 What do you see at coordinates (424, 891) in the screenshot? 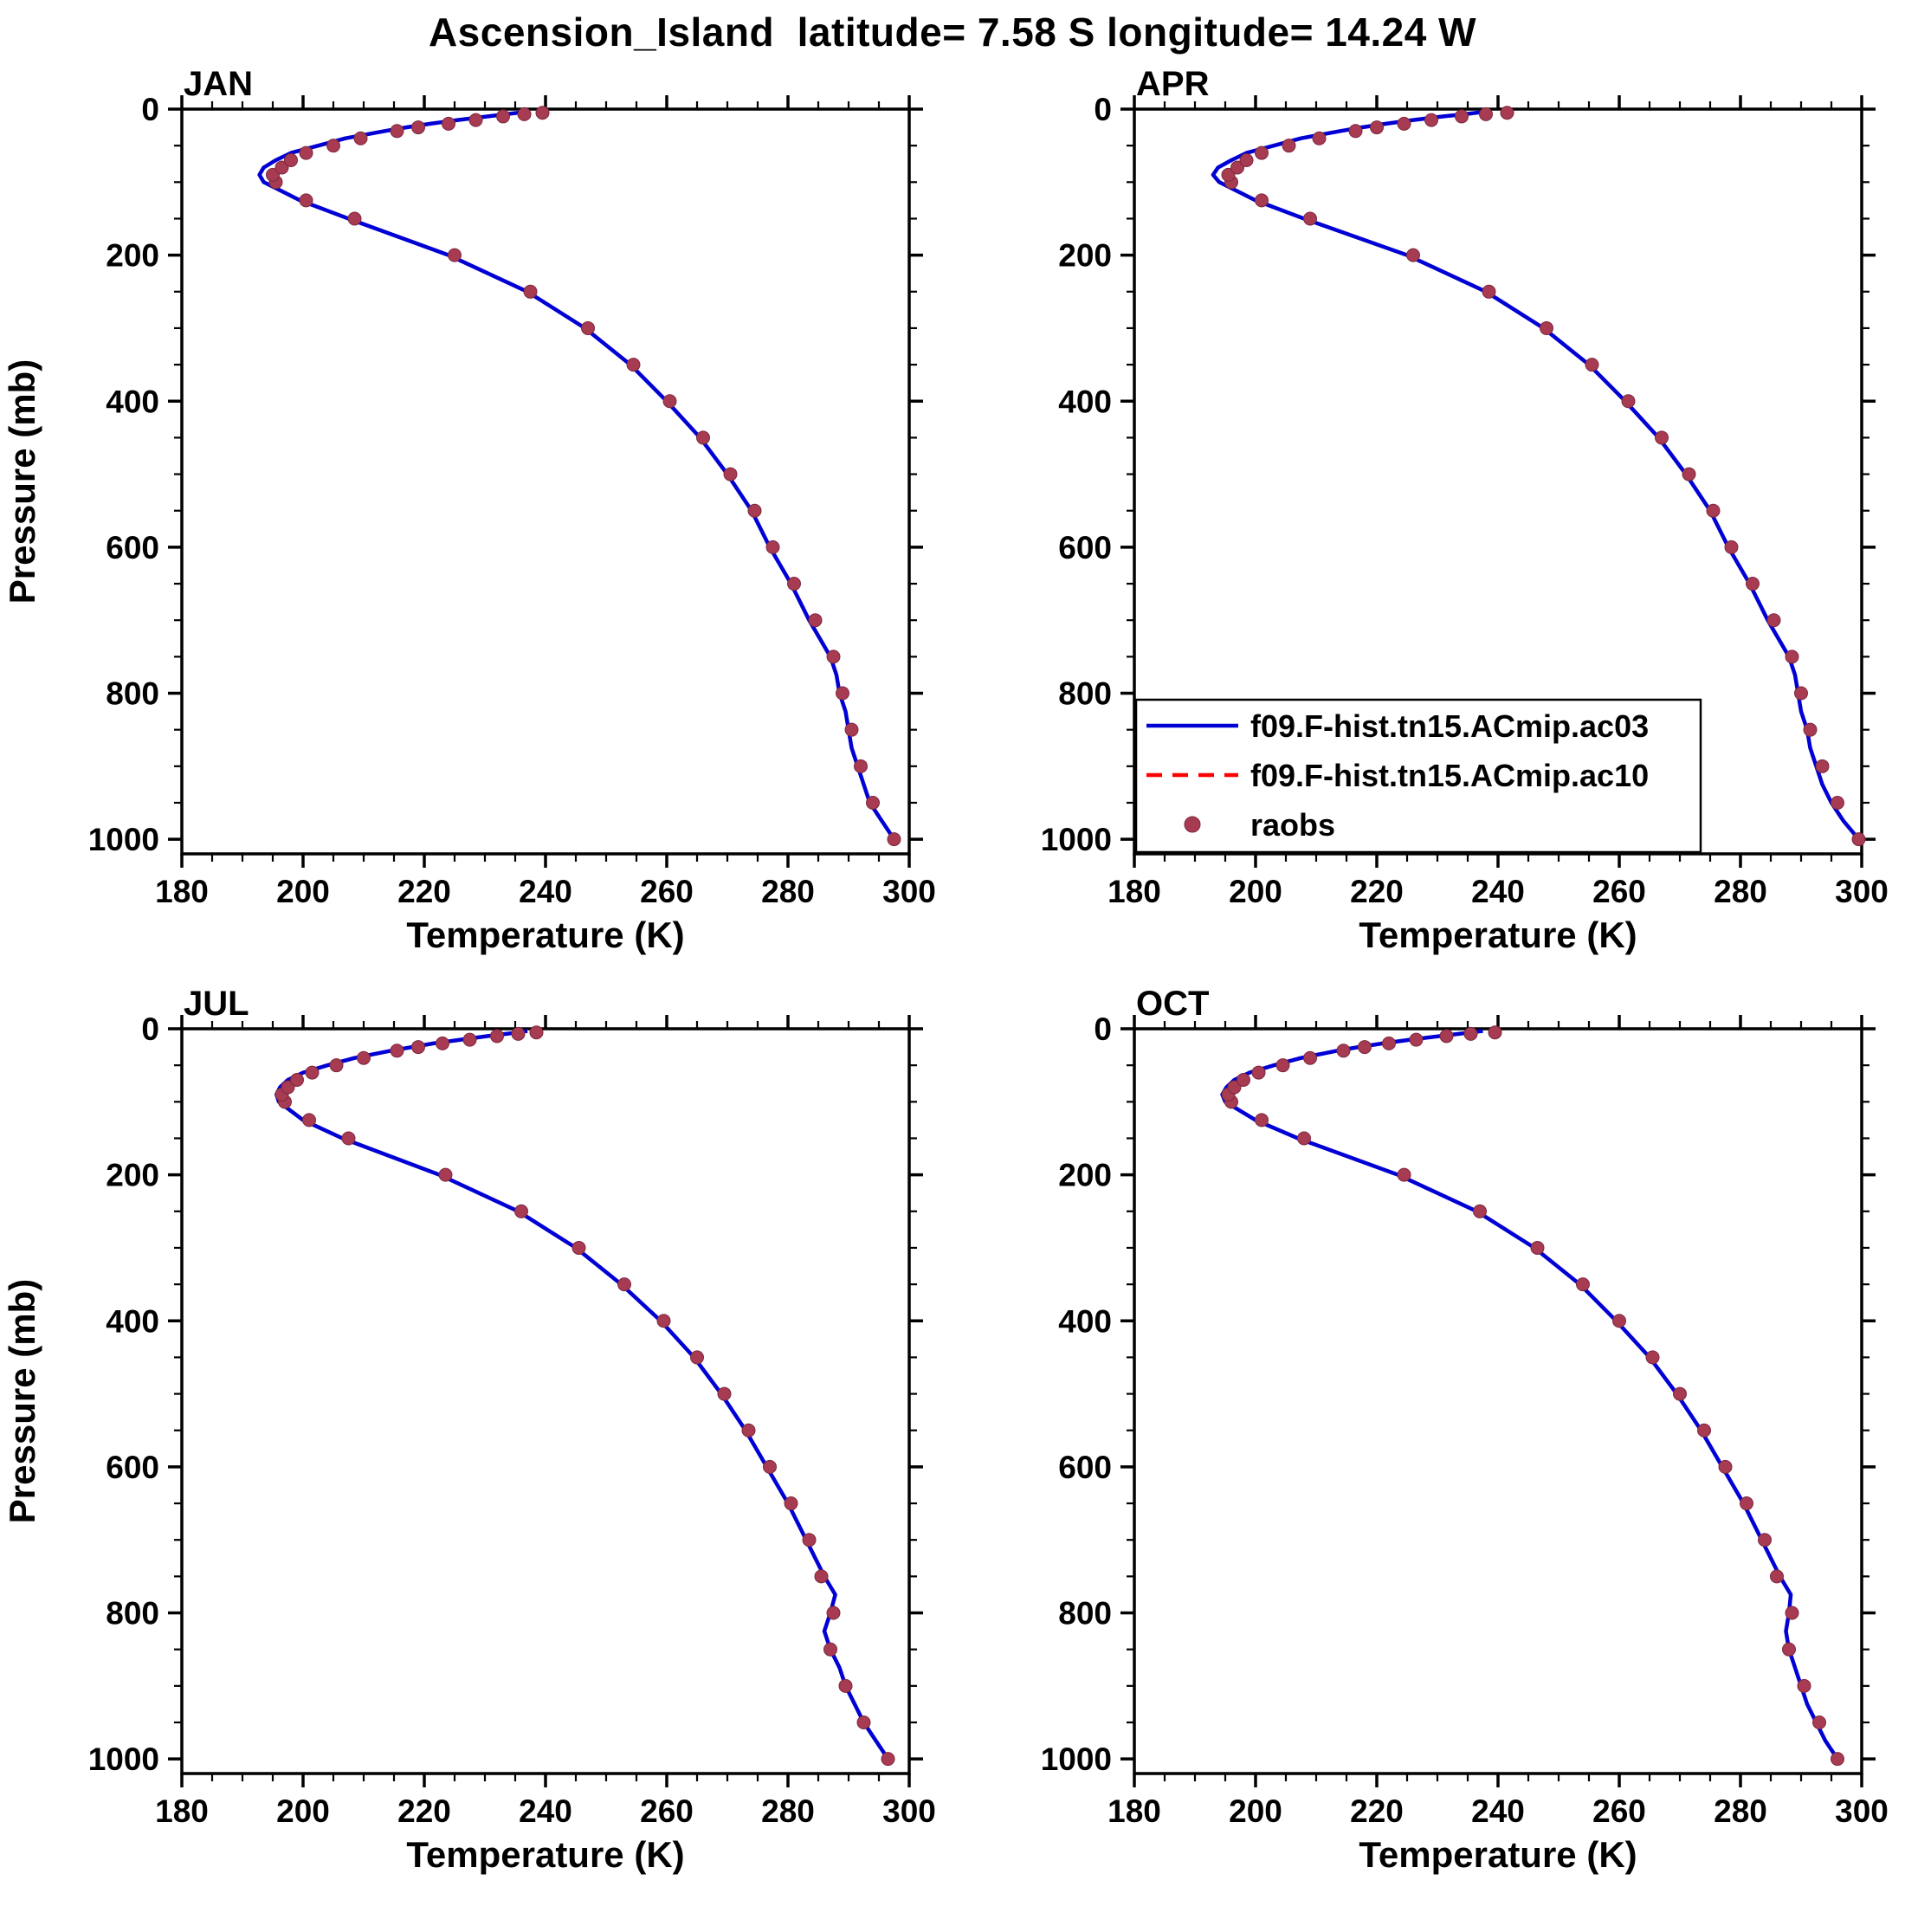
I see `x-tick-label: 220` at bounding box center [424, 891].